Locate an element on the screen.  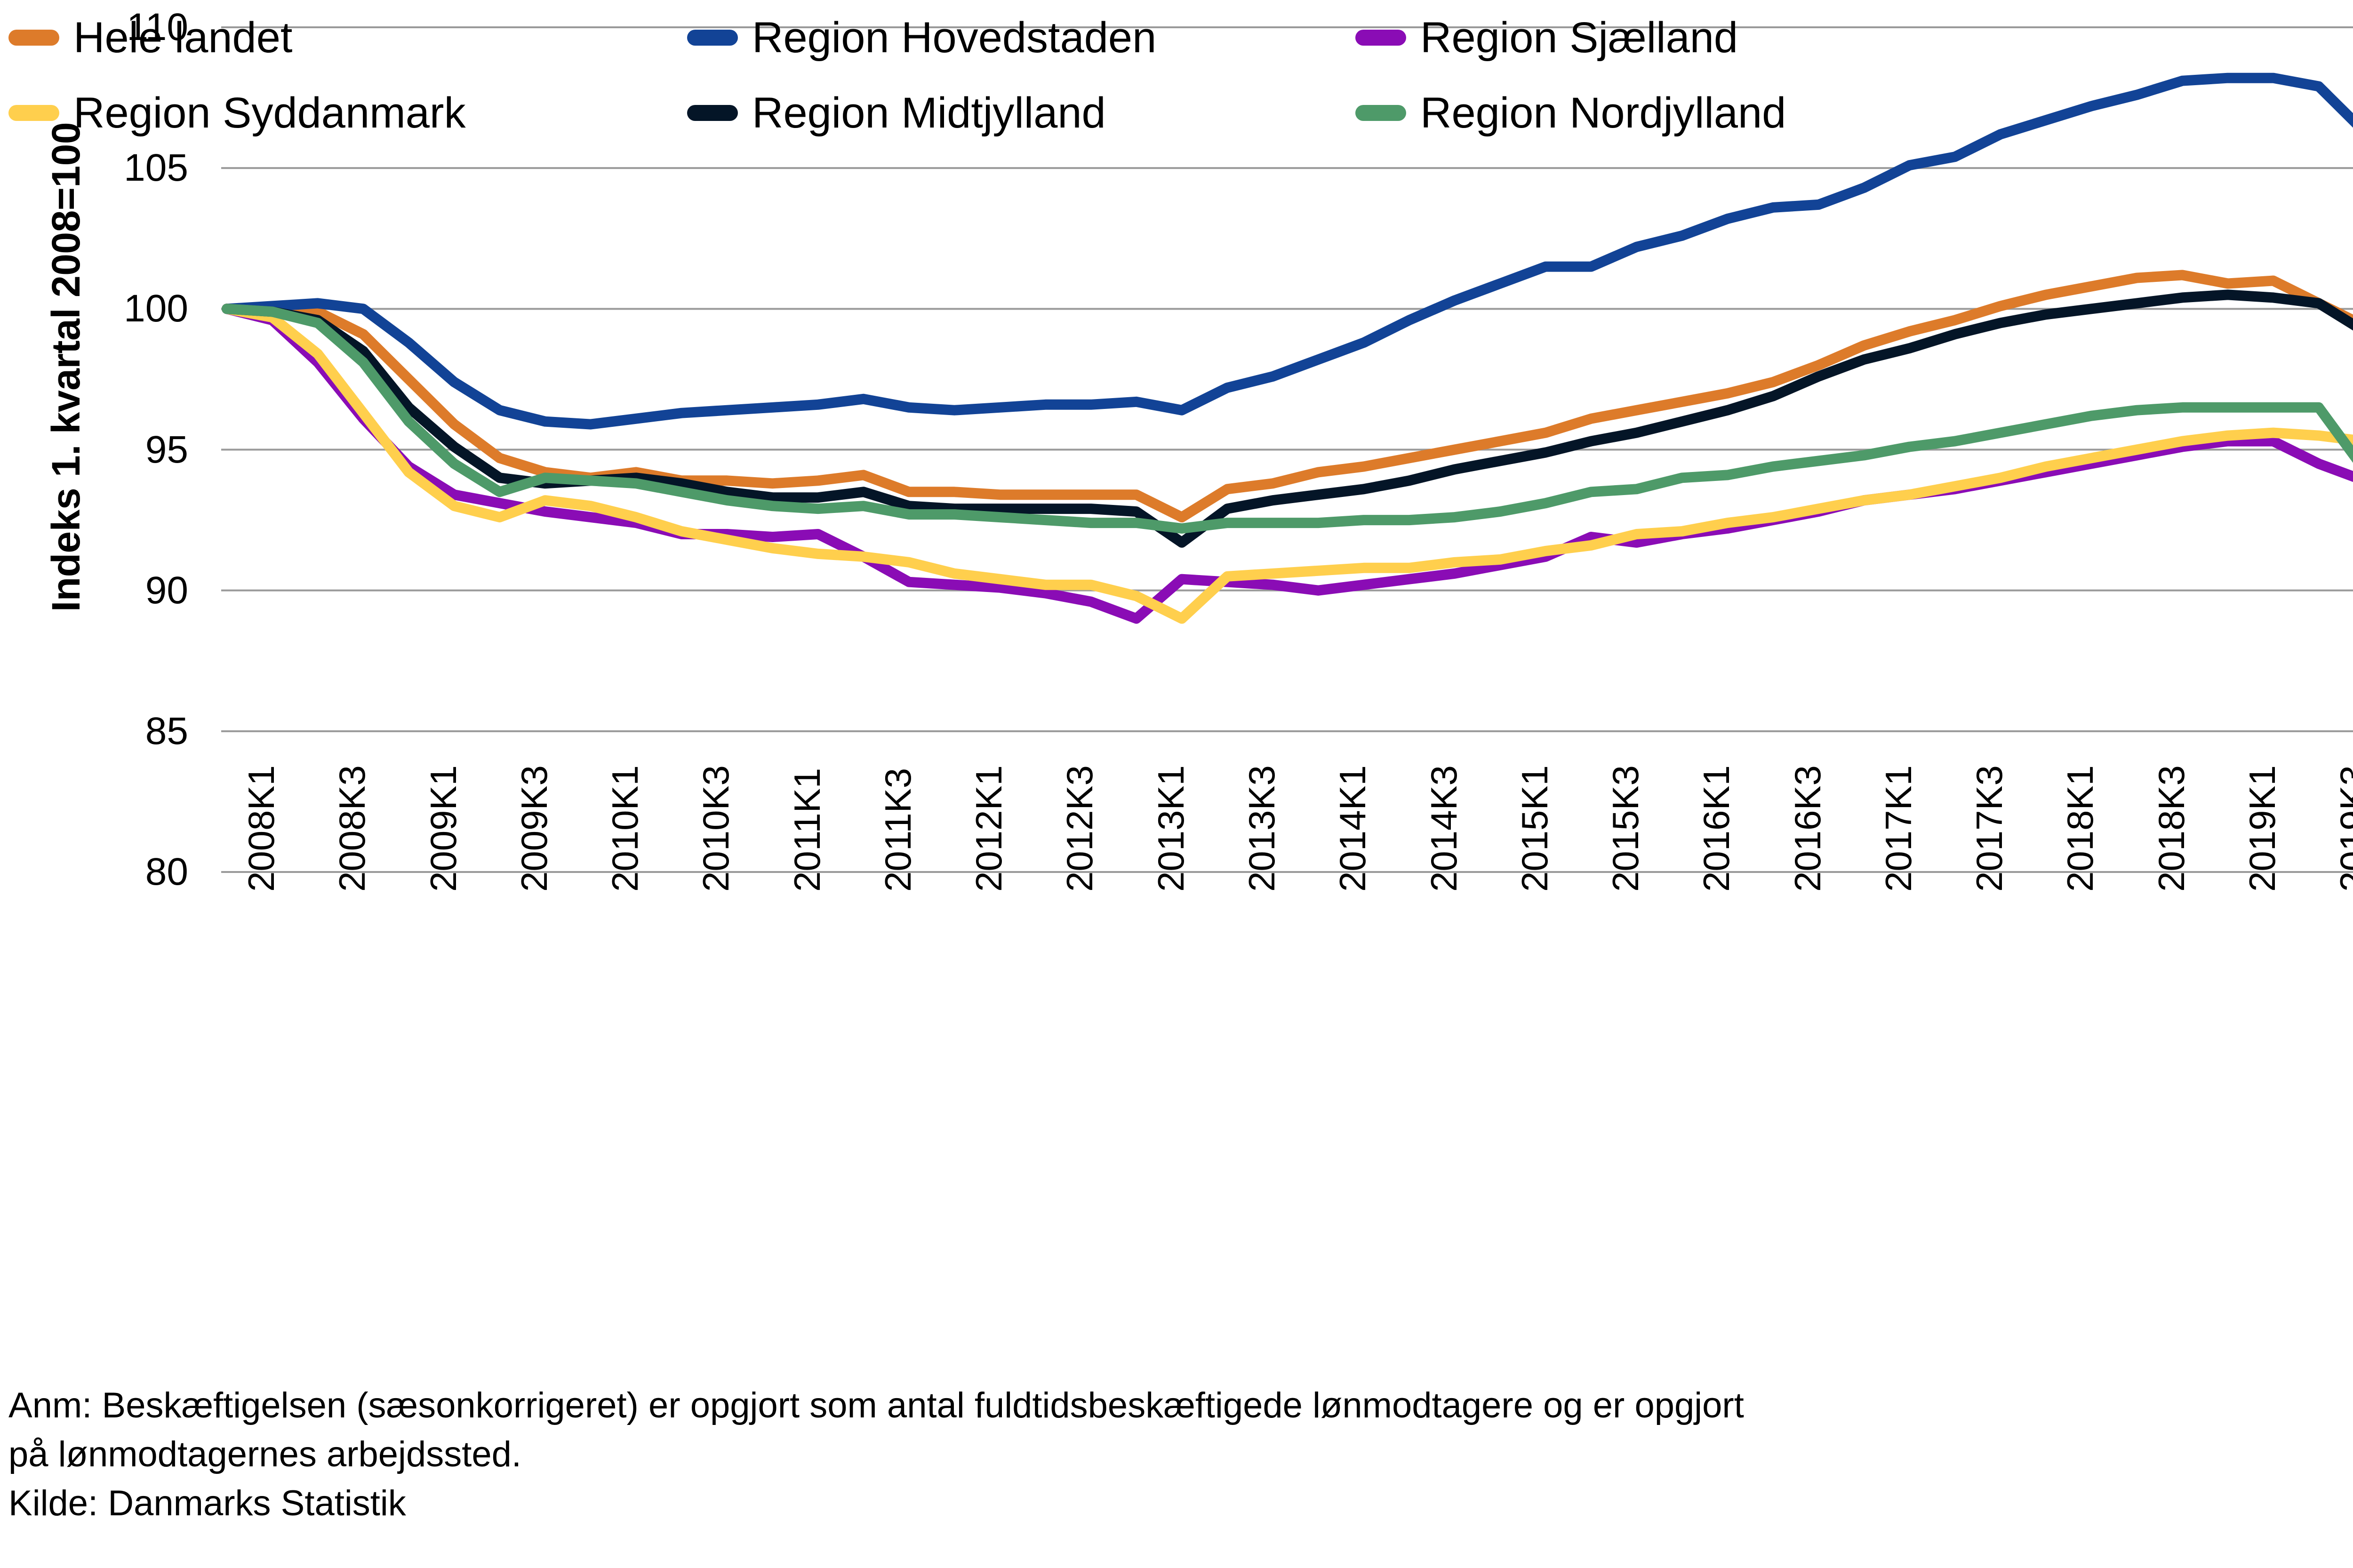
x-tick-label: 2012K3 is located at coordinates (1080, 828).